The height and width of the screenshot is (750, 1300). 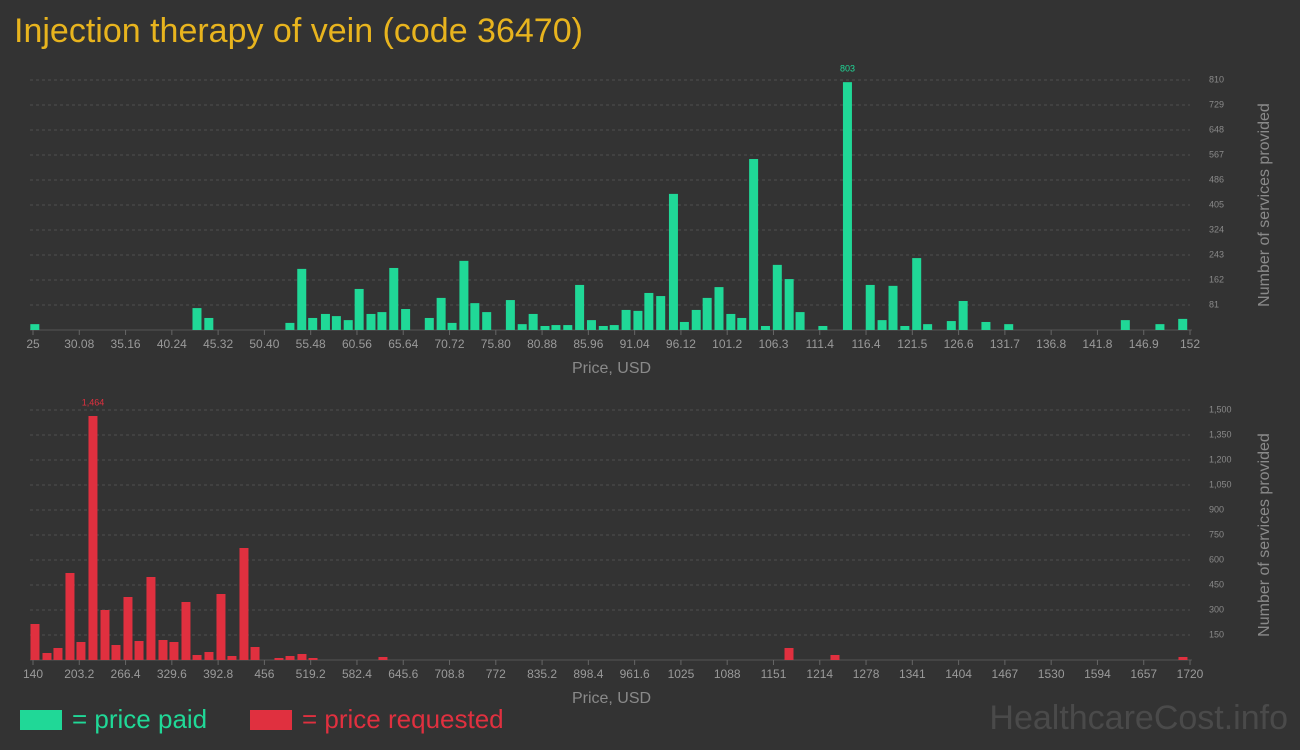 What do you see at coordinates (1216, 129) in the screenshot?
I see `y-tick-label: 648` at bounding box center [1216, 129].